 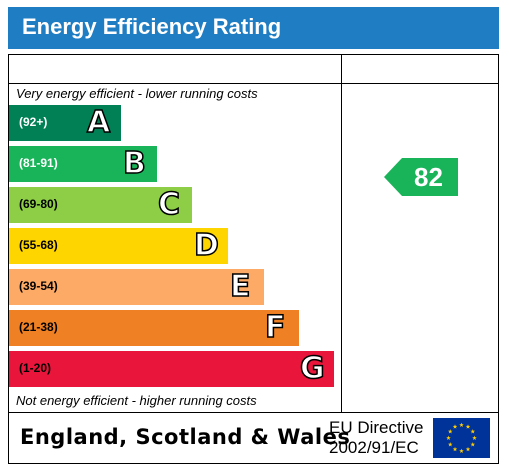 What do you see at coordinates (33, 122) in the screenshot?
I see `band-range-label: (92+)` at bounding box center [33, 122].